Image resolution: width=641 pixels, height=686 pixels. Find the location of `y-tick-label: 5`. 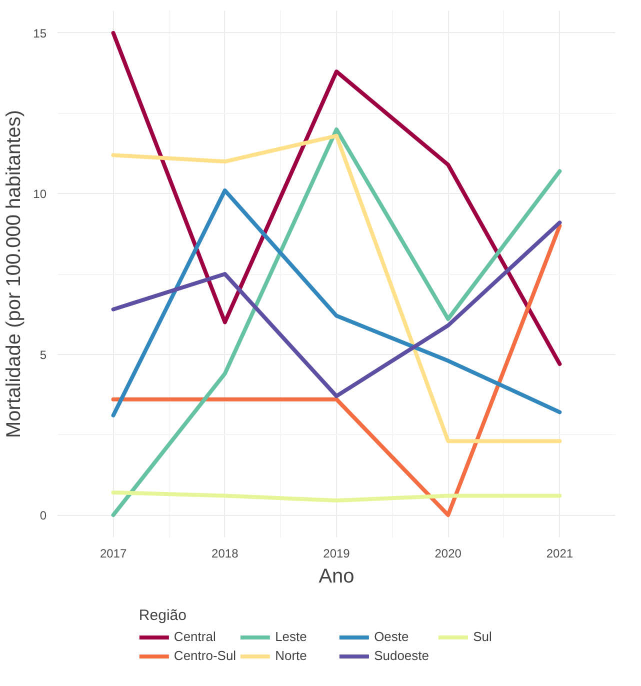

y-tick-label: 5 is located at coordinates (43, 355).